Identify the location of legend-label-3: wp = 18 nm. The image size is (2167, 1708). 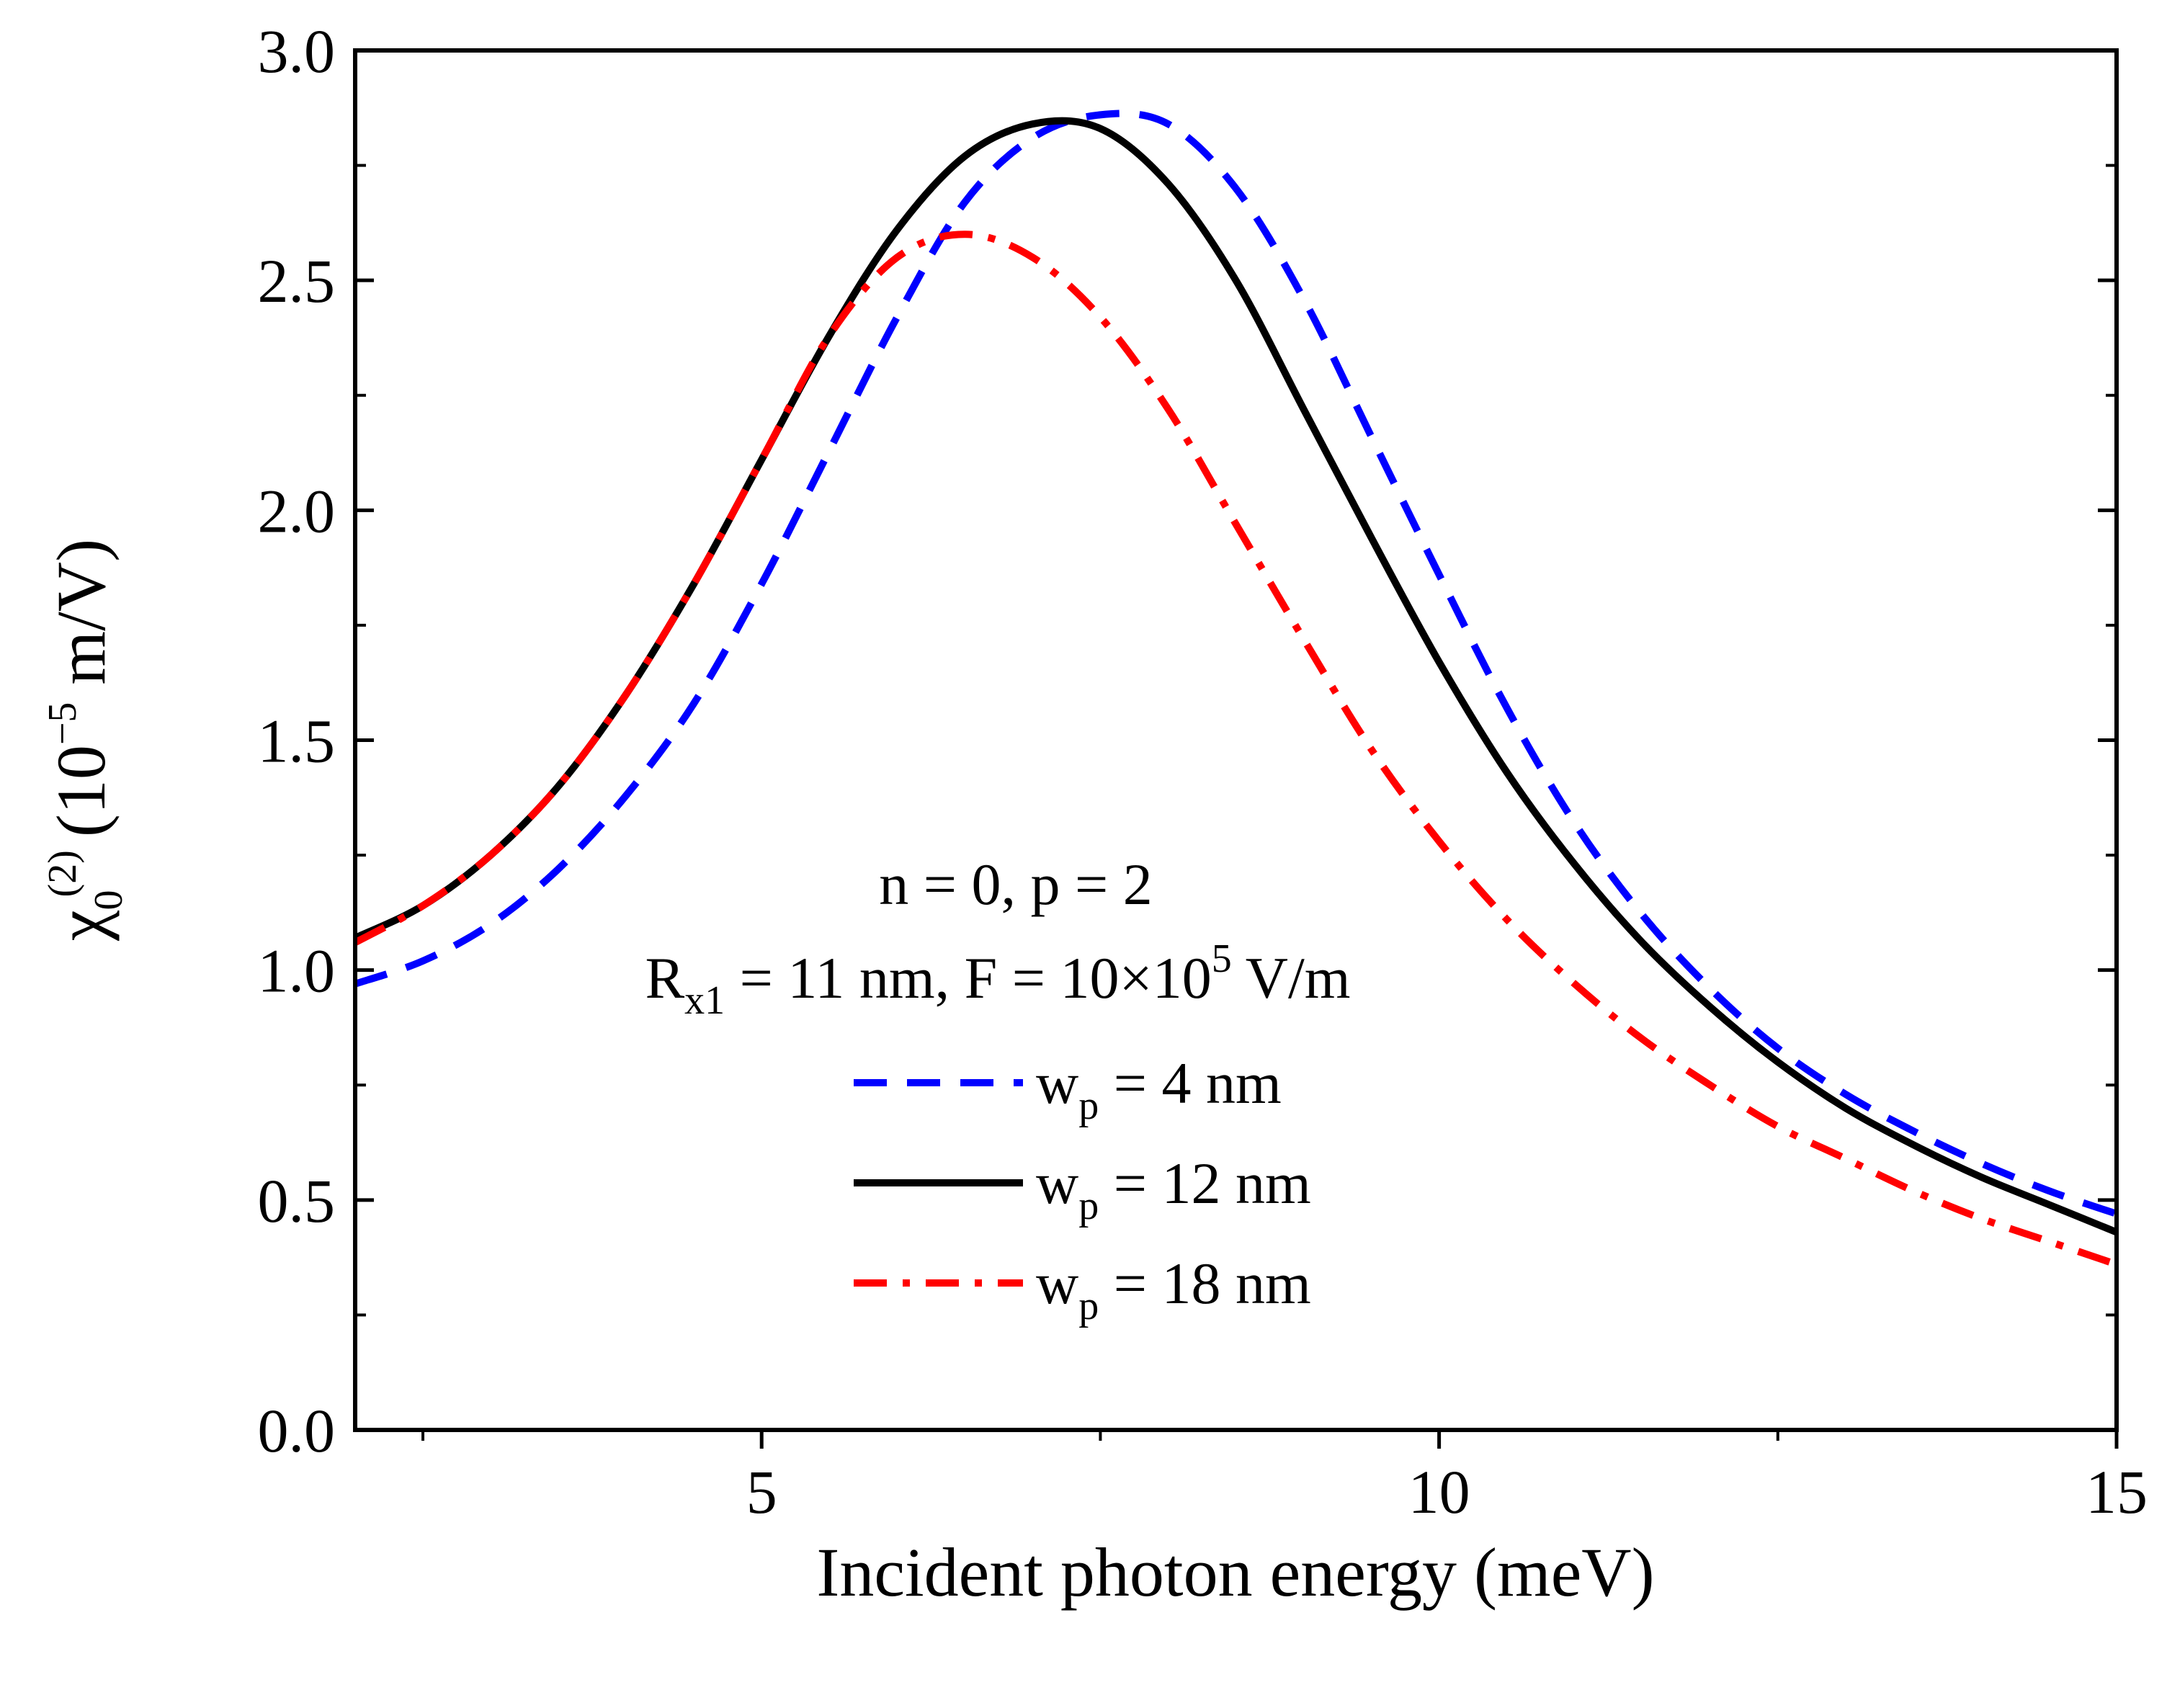
(1173, 1289).